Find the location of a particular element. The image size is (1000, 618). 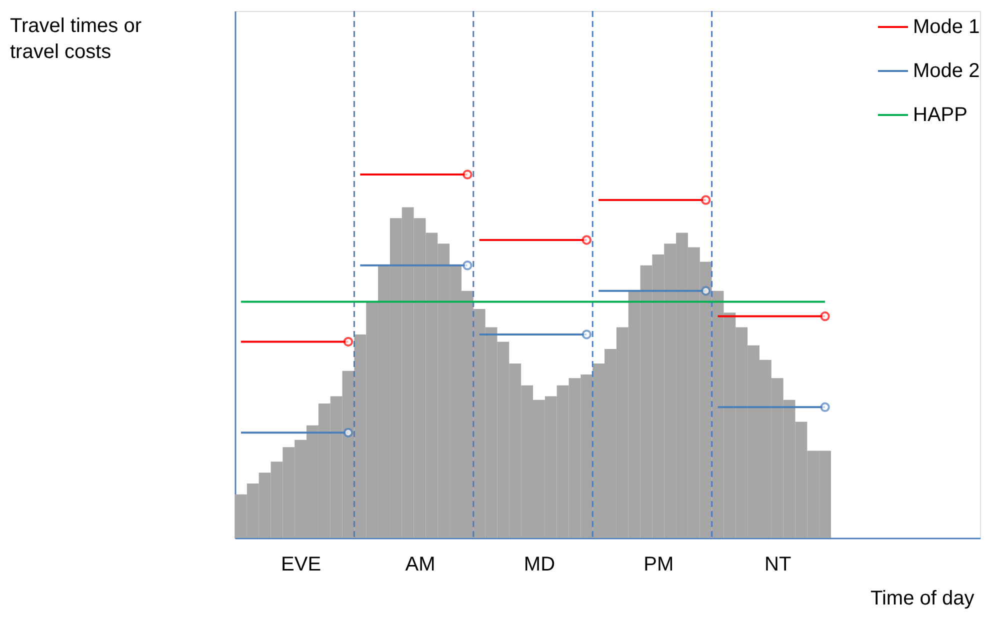

x-axis-title: Time of day is located at coordinates (922, 599).